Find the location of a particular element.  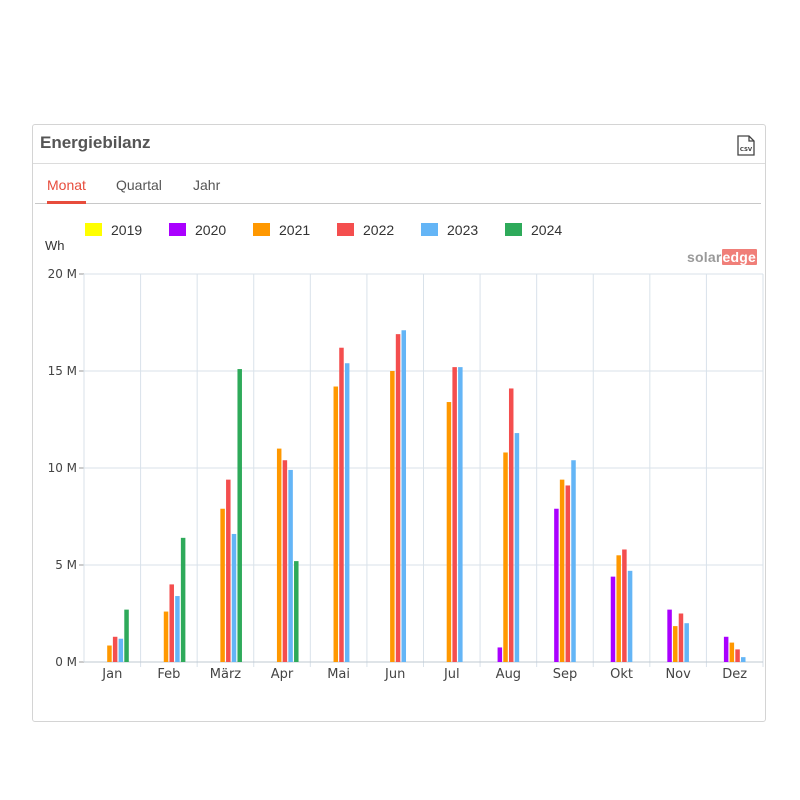

legend-label-2019: 2019 is located at coordinates (127, 230).